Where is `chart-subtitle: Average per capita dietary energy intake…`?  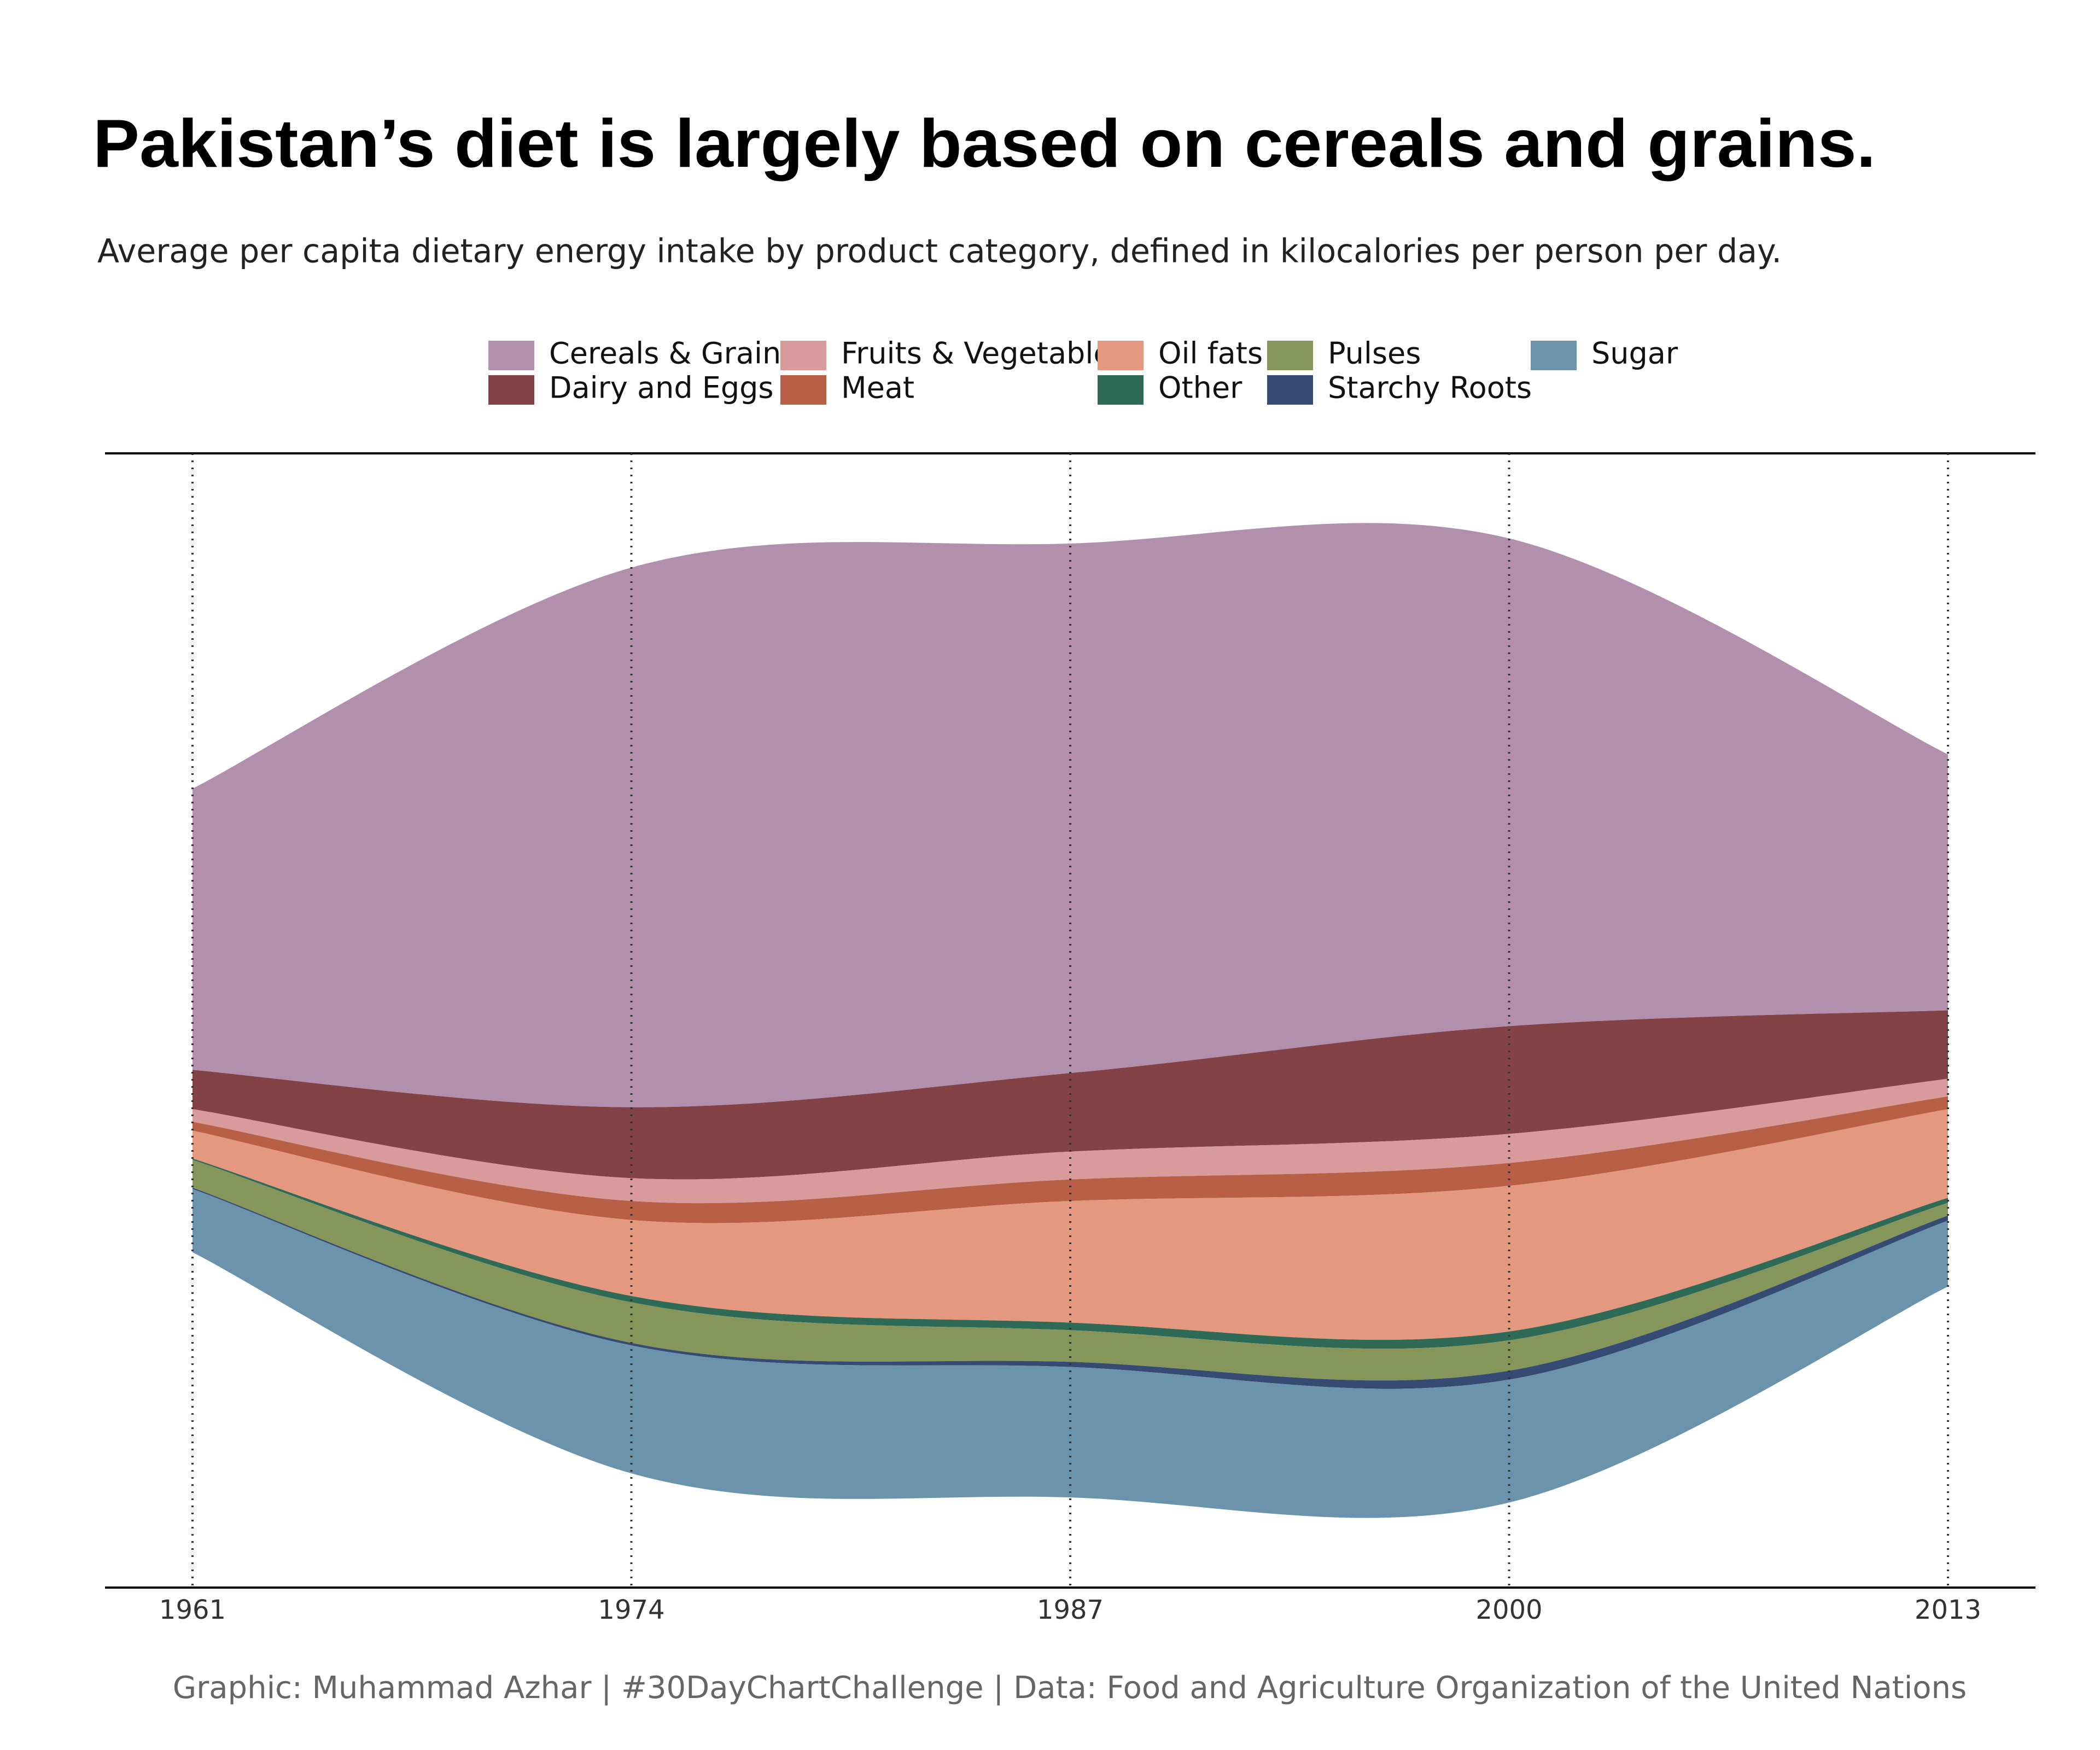 chart-subtitle: Average per capita dietary energy intake… is located at coordinates (939, 251).